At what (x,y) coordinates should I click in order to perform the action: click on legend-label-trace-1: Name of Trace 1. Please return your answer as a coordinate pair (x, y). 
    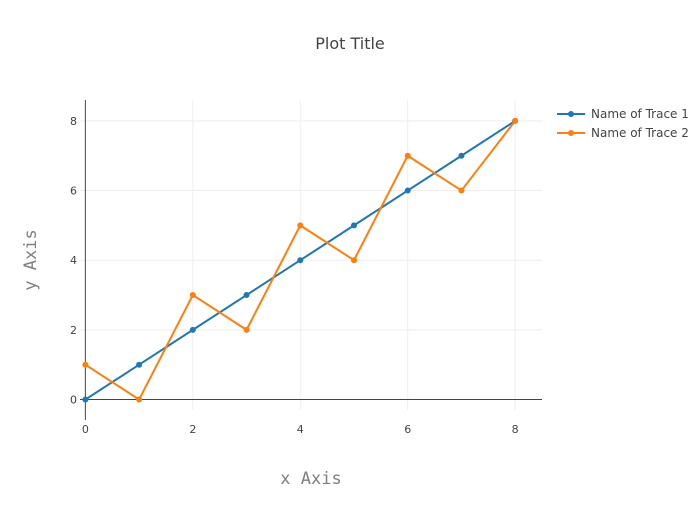
    Looking at the image, I should click on (640, 114).